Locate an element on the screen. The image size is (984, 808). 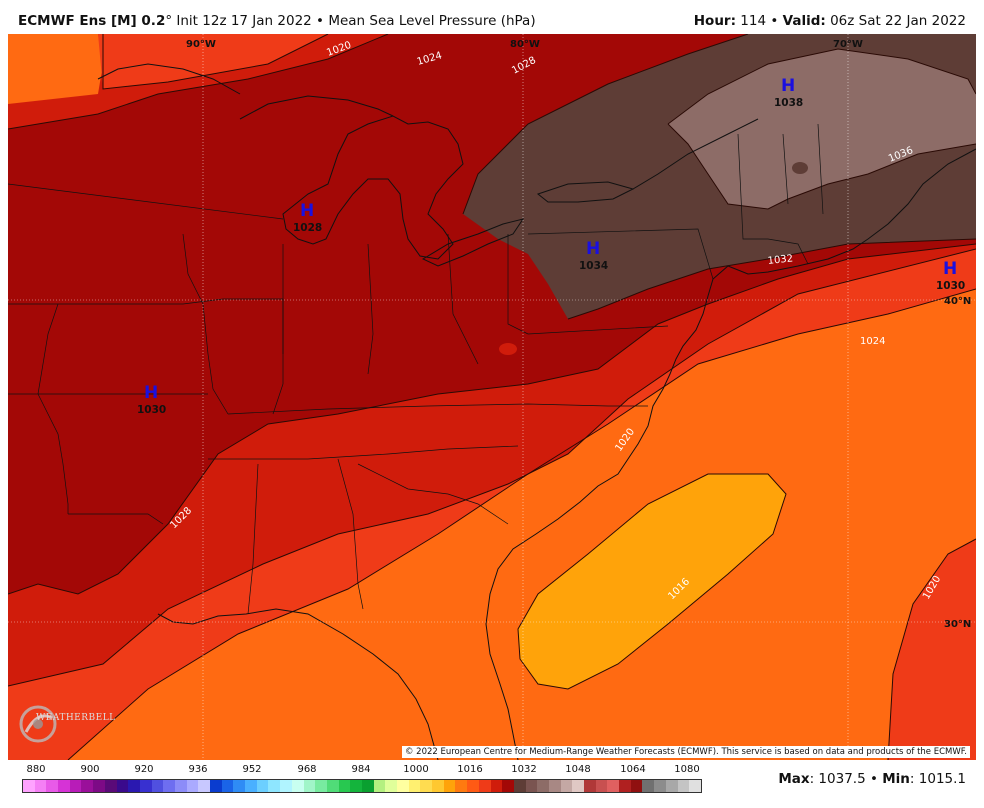
state-border-ar-la is located at coordinates (116, 519).